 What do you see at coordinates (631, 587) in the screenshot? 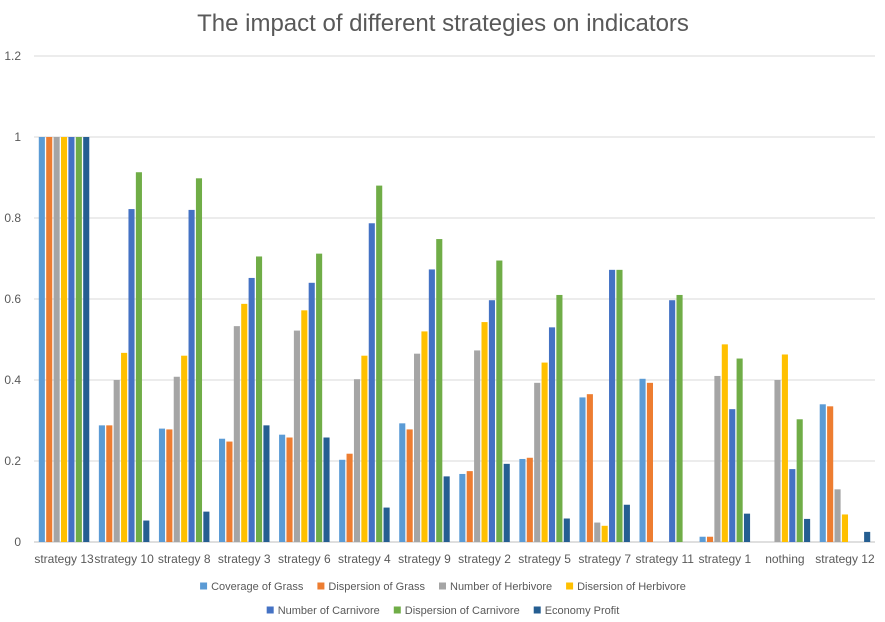
I see `legend-label: Disersion of Herbivore` at bounding box center [631, 587].